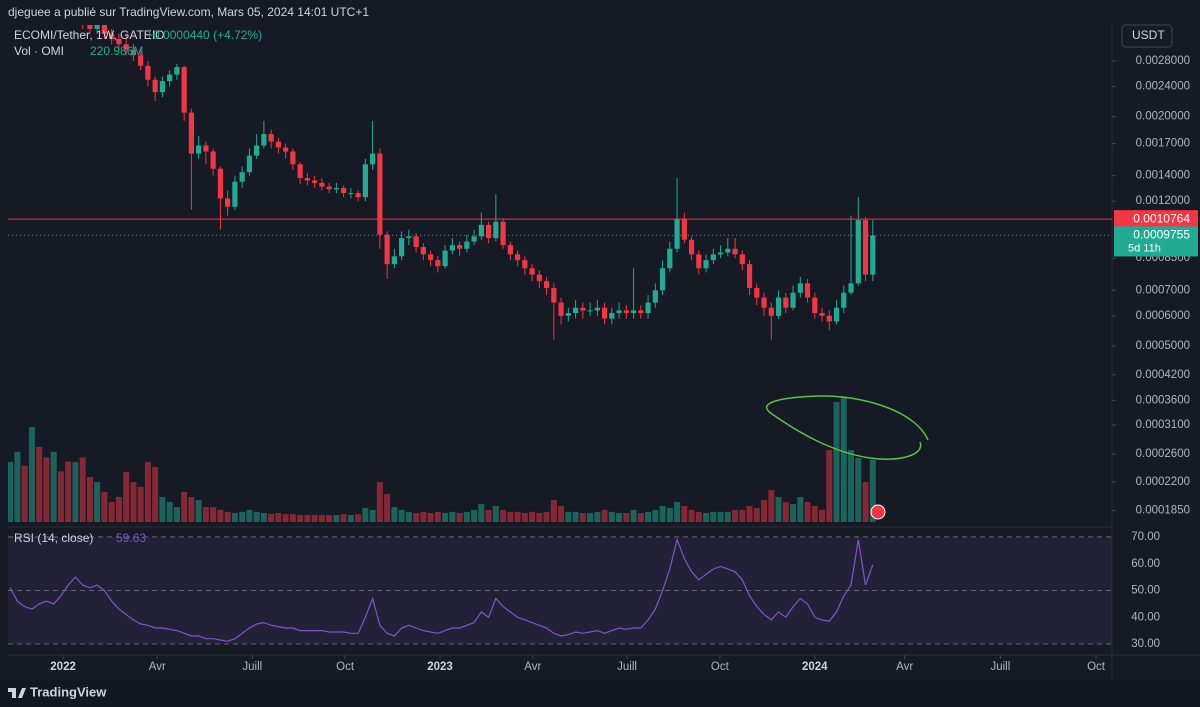 The width and height of the screenshot is (1200, 707). I want to click on y-tick-label: 0.0005000, so click(1163, 346).